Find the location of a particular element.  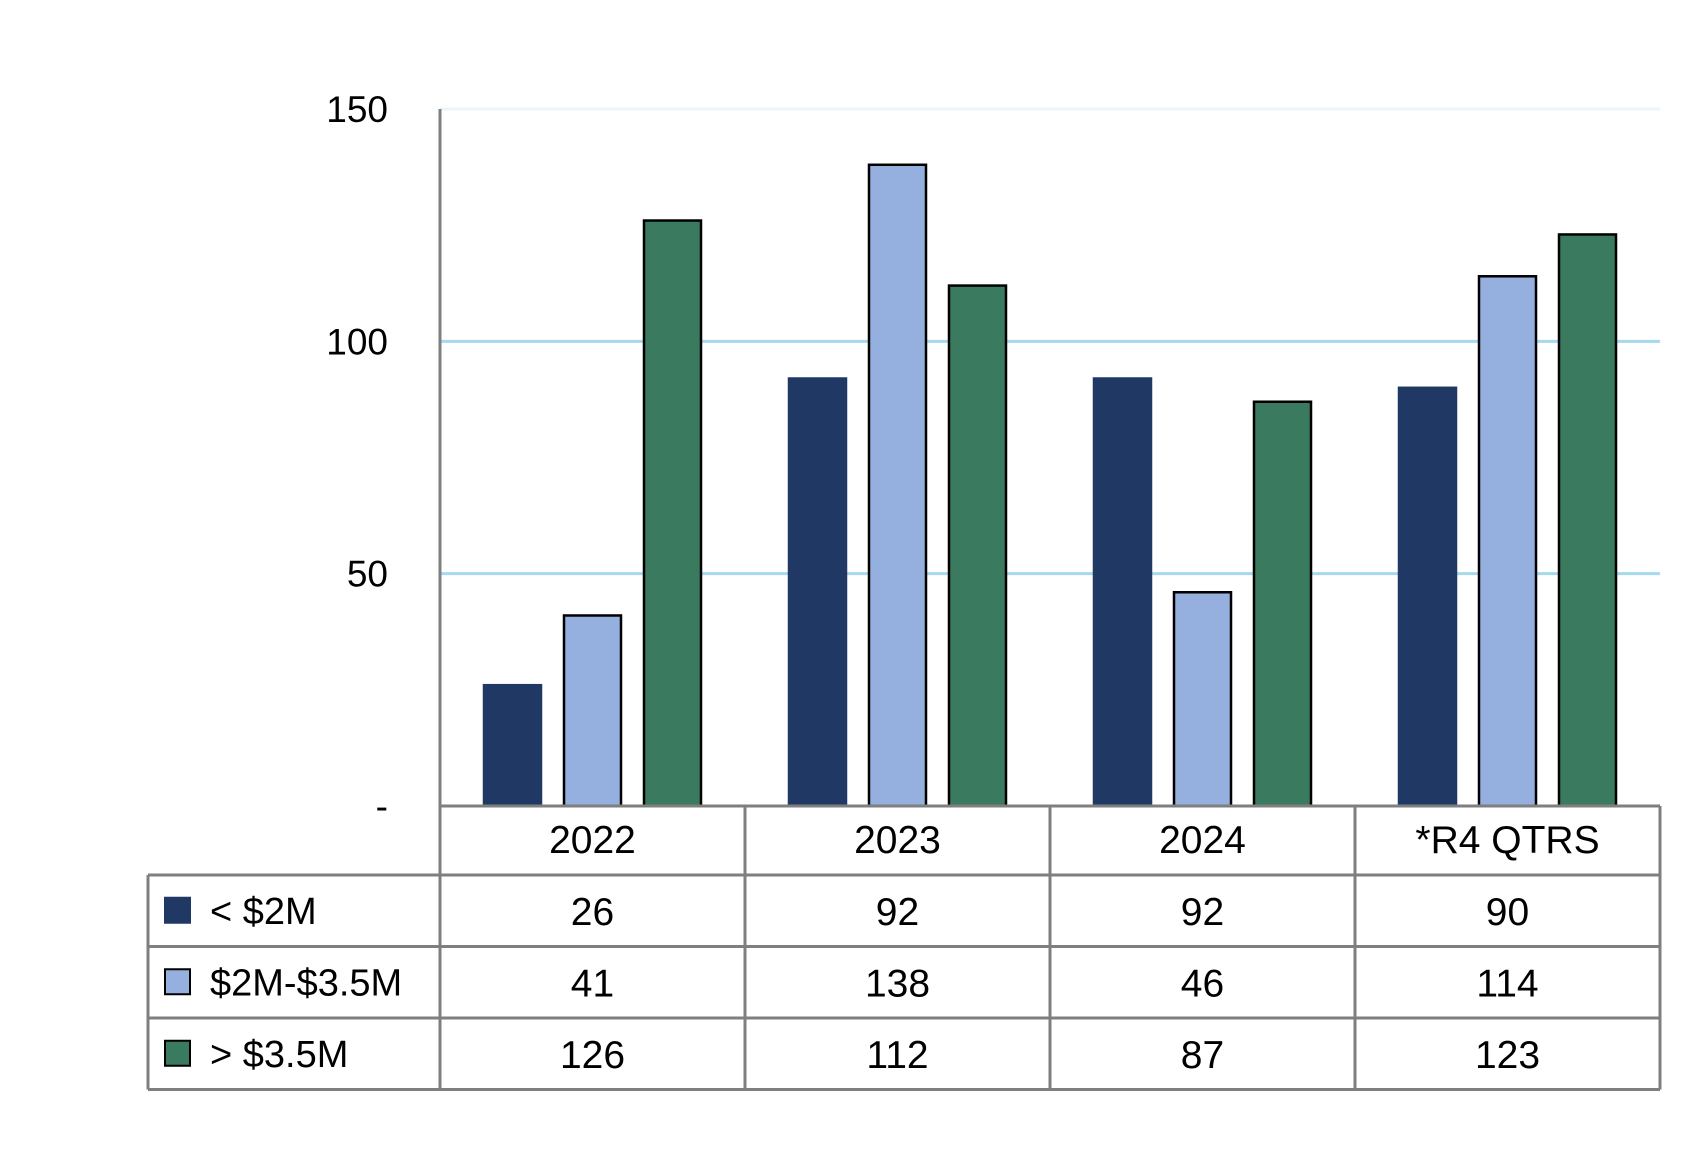

legend-label: $2M-$3.5M is located at coordinates (306, 983).